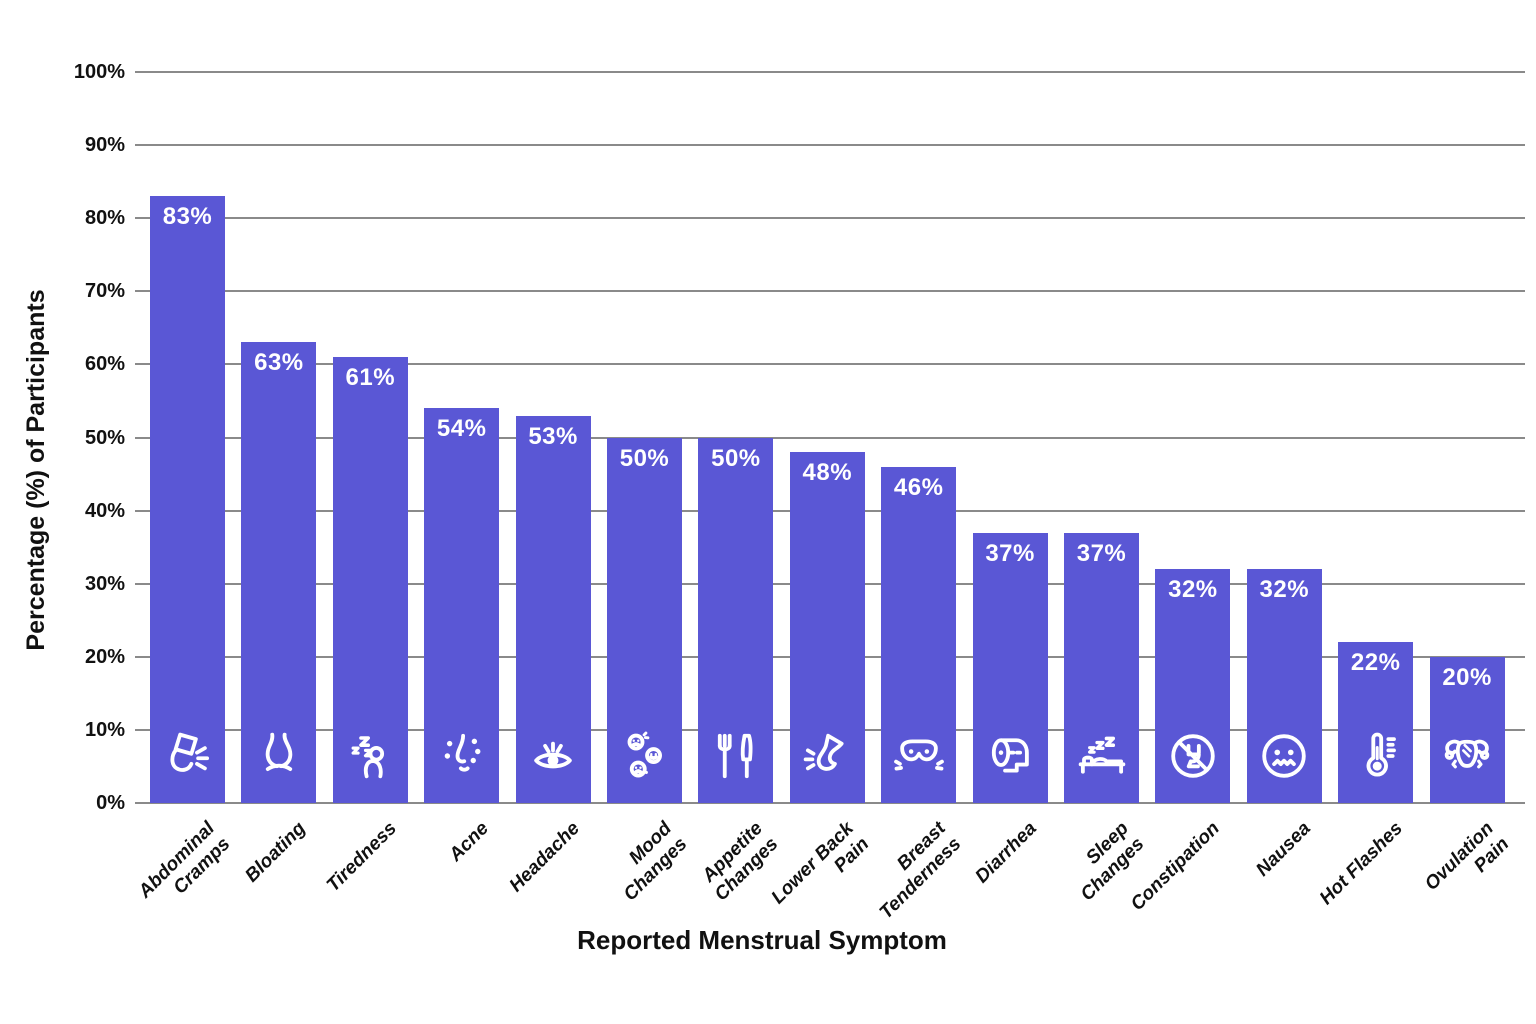 This screenshot has width=1536, height=1024. Describe the element at coordinates (187, 499) in the screenshot. I see `bar-abdominal-cramps: 83%` at that location.